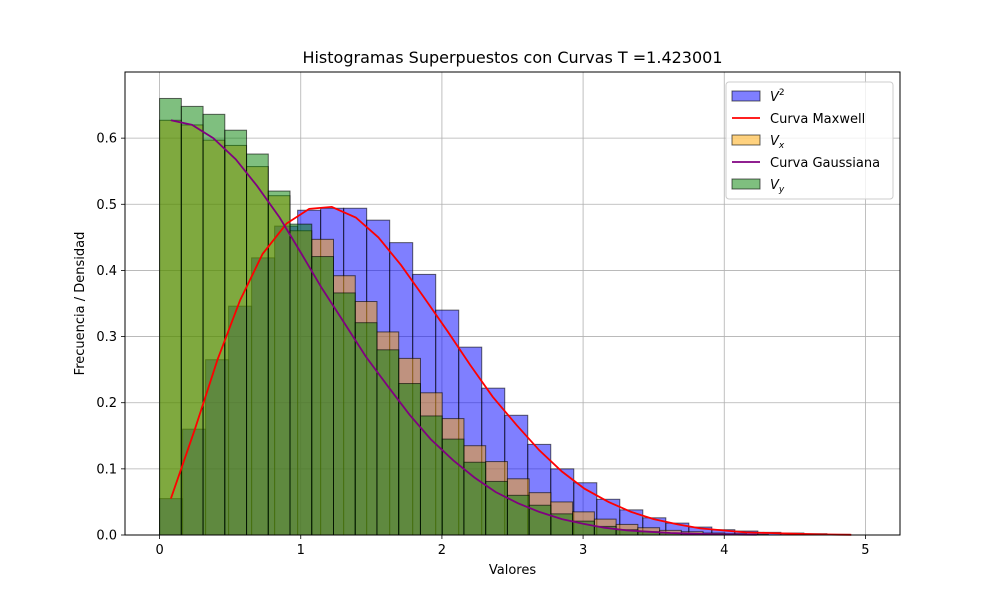  I want to click on legend-item: Curva Gaussiana, so click(806, 163).